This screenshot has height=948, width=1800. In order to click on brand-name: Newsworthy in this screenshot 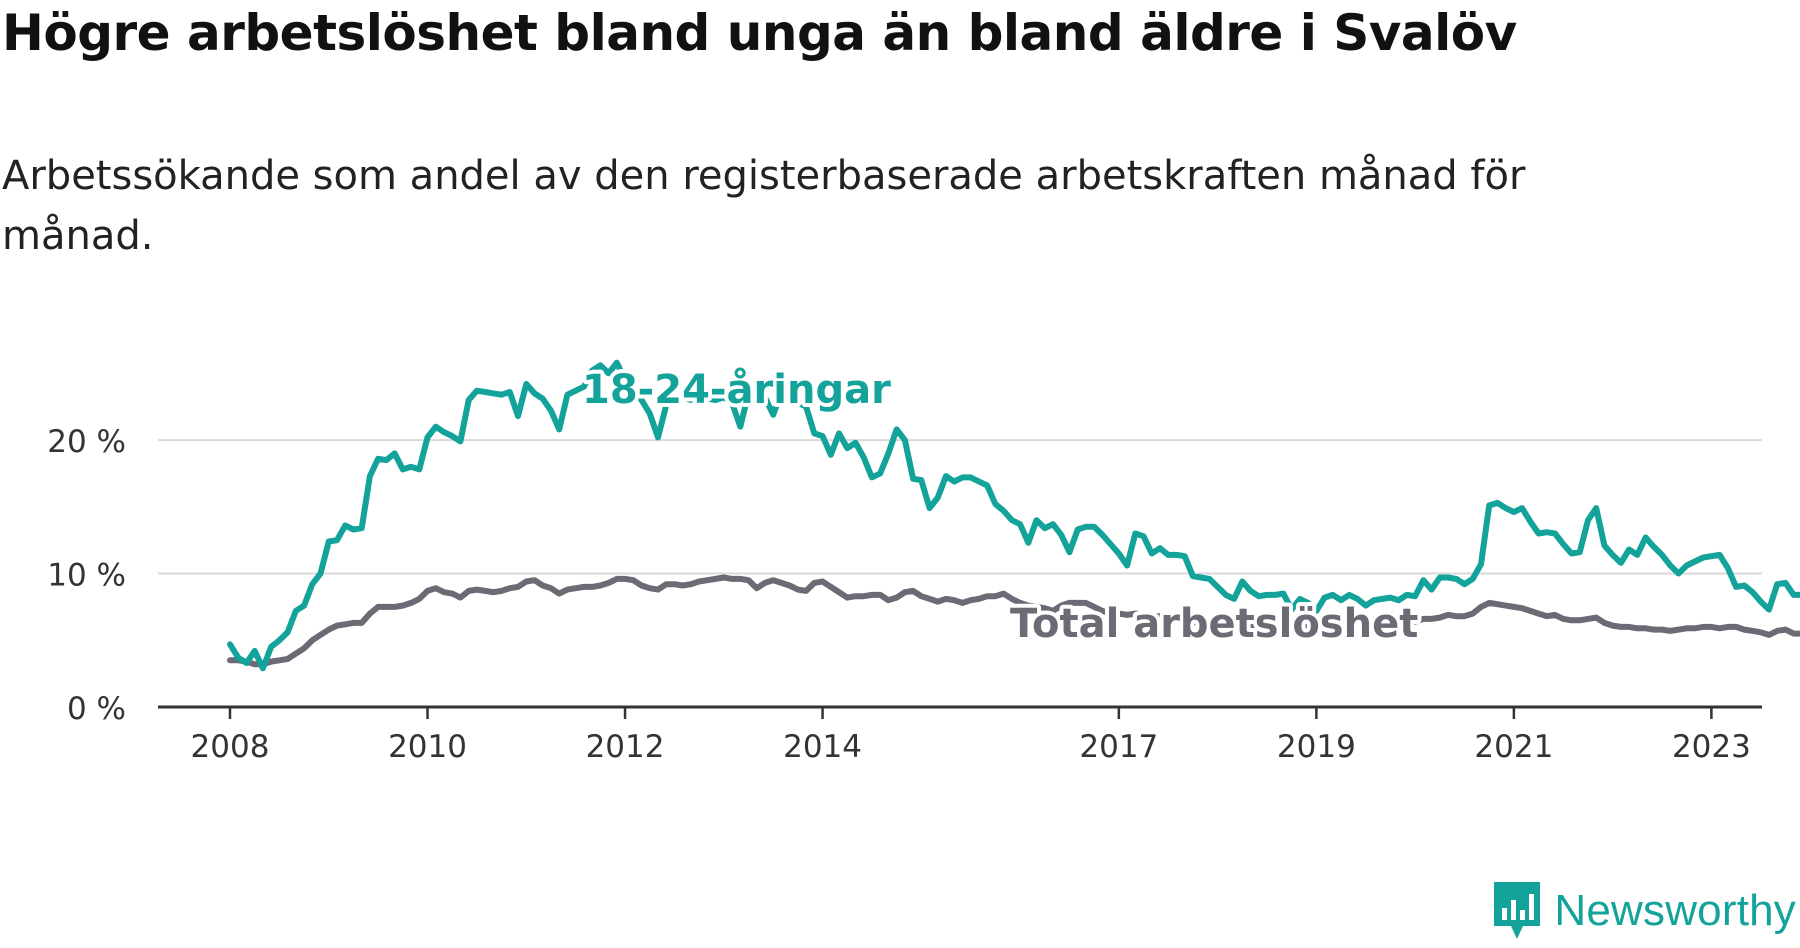, I will do `click(1675, 910)`.